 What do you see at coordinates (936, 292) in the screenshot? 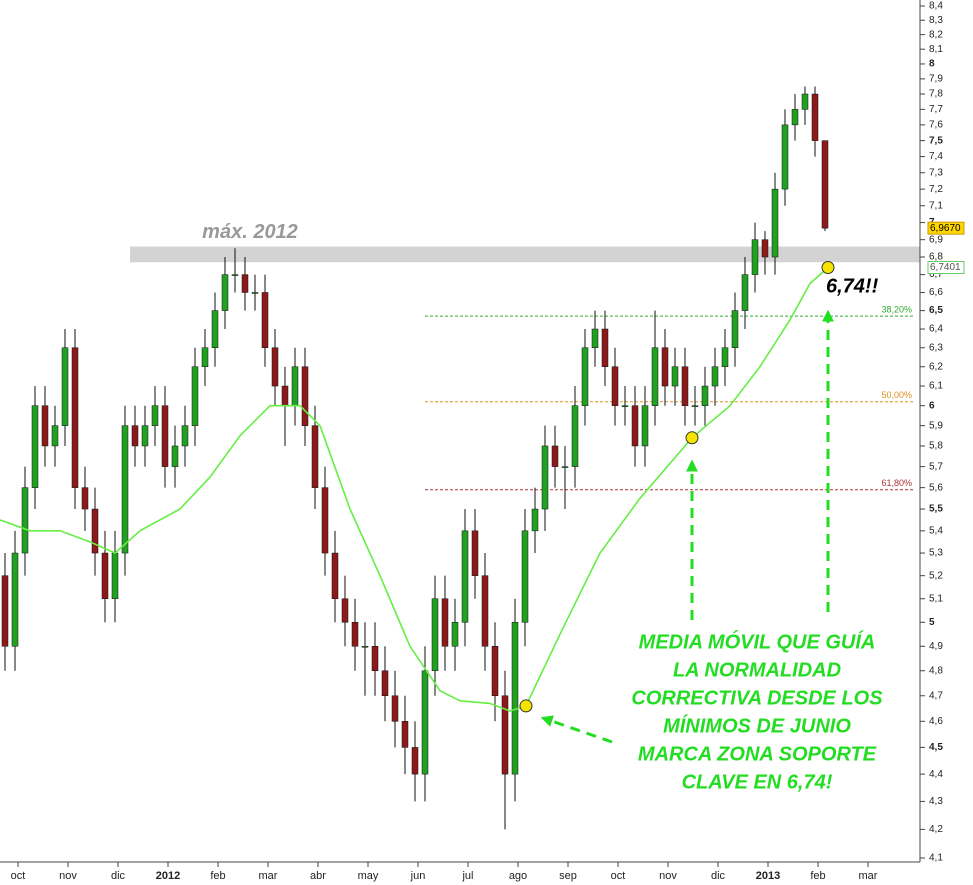
I see `y-tick-label: 6,6` at bounding box center [936, 292].